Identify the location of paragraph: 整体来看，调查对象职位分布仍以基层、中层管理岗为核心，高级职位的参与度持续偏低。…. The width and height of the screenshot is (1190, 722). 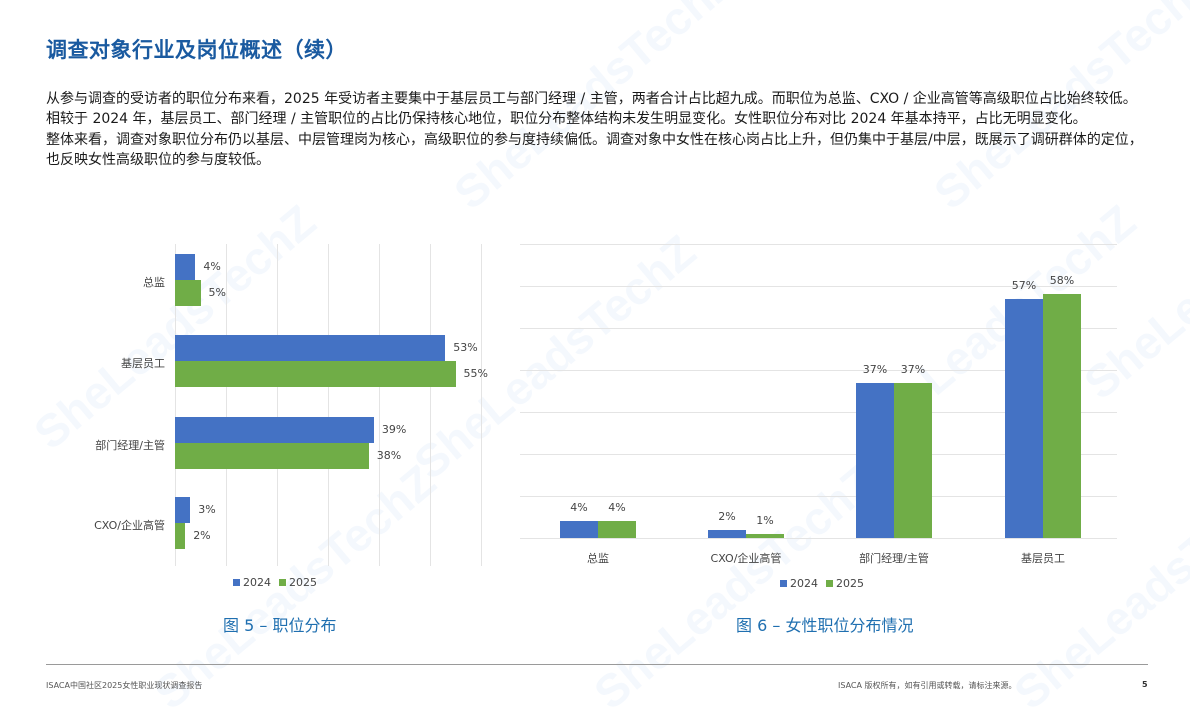
(594, 149).